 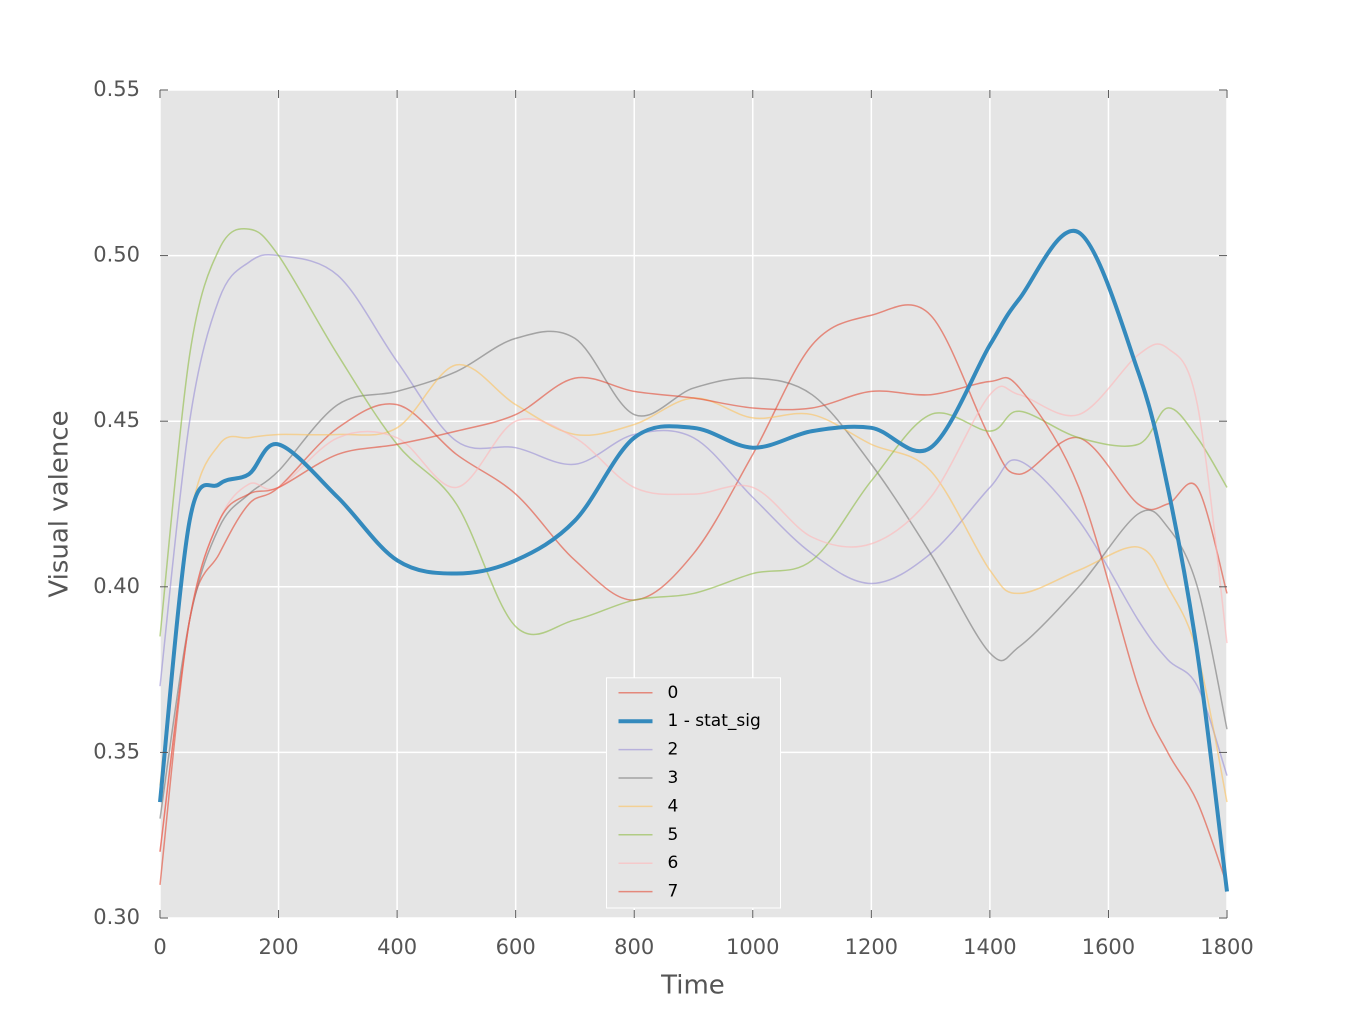 I want to click on y-axis-label: Visual valence, so click(x=60, y=503).